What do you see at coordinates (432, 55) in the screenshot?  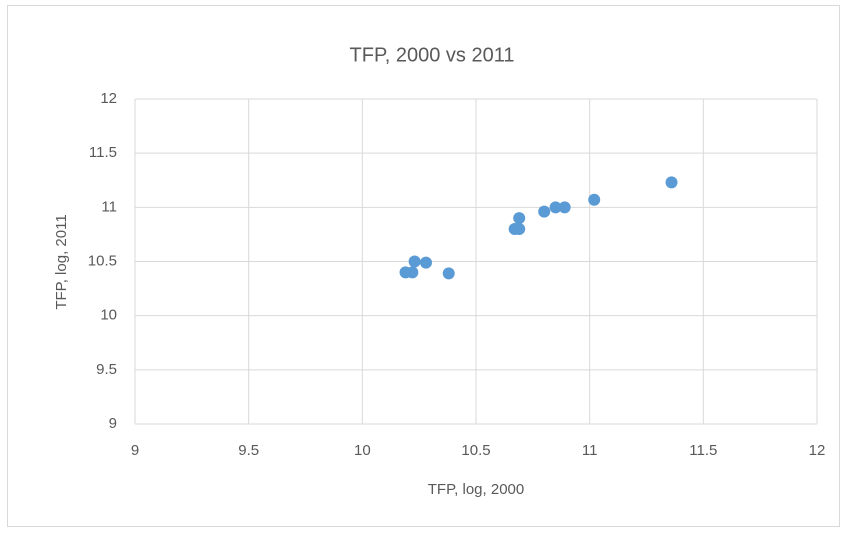 I see `chart-title: TFP, 2000 vs 2011` at bounding box center [432, 55].